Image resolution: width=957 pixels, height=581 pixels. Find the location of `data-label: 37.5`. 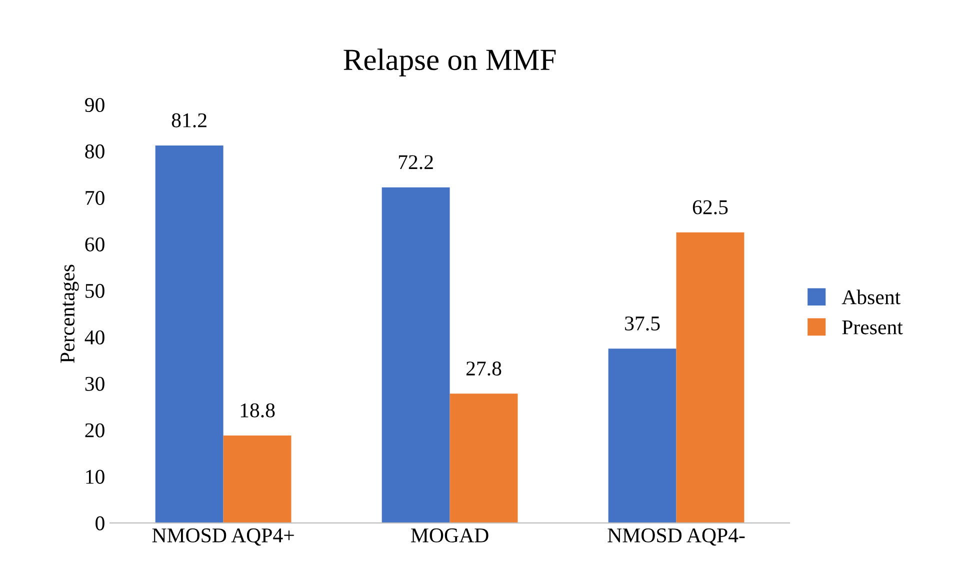

data-label: 37.5 is located at coordinates (642, 323).